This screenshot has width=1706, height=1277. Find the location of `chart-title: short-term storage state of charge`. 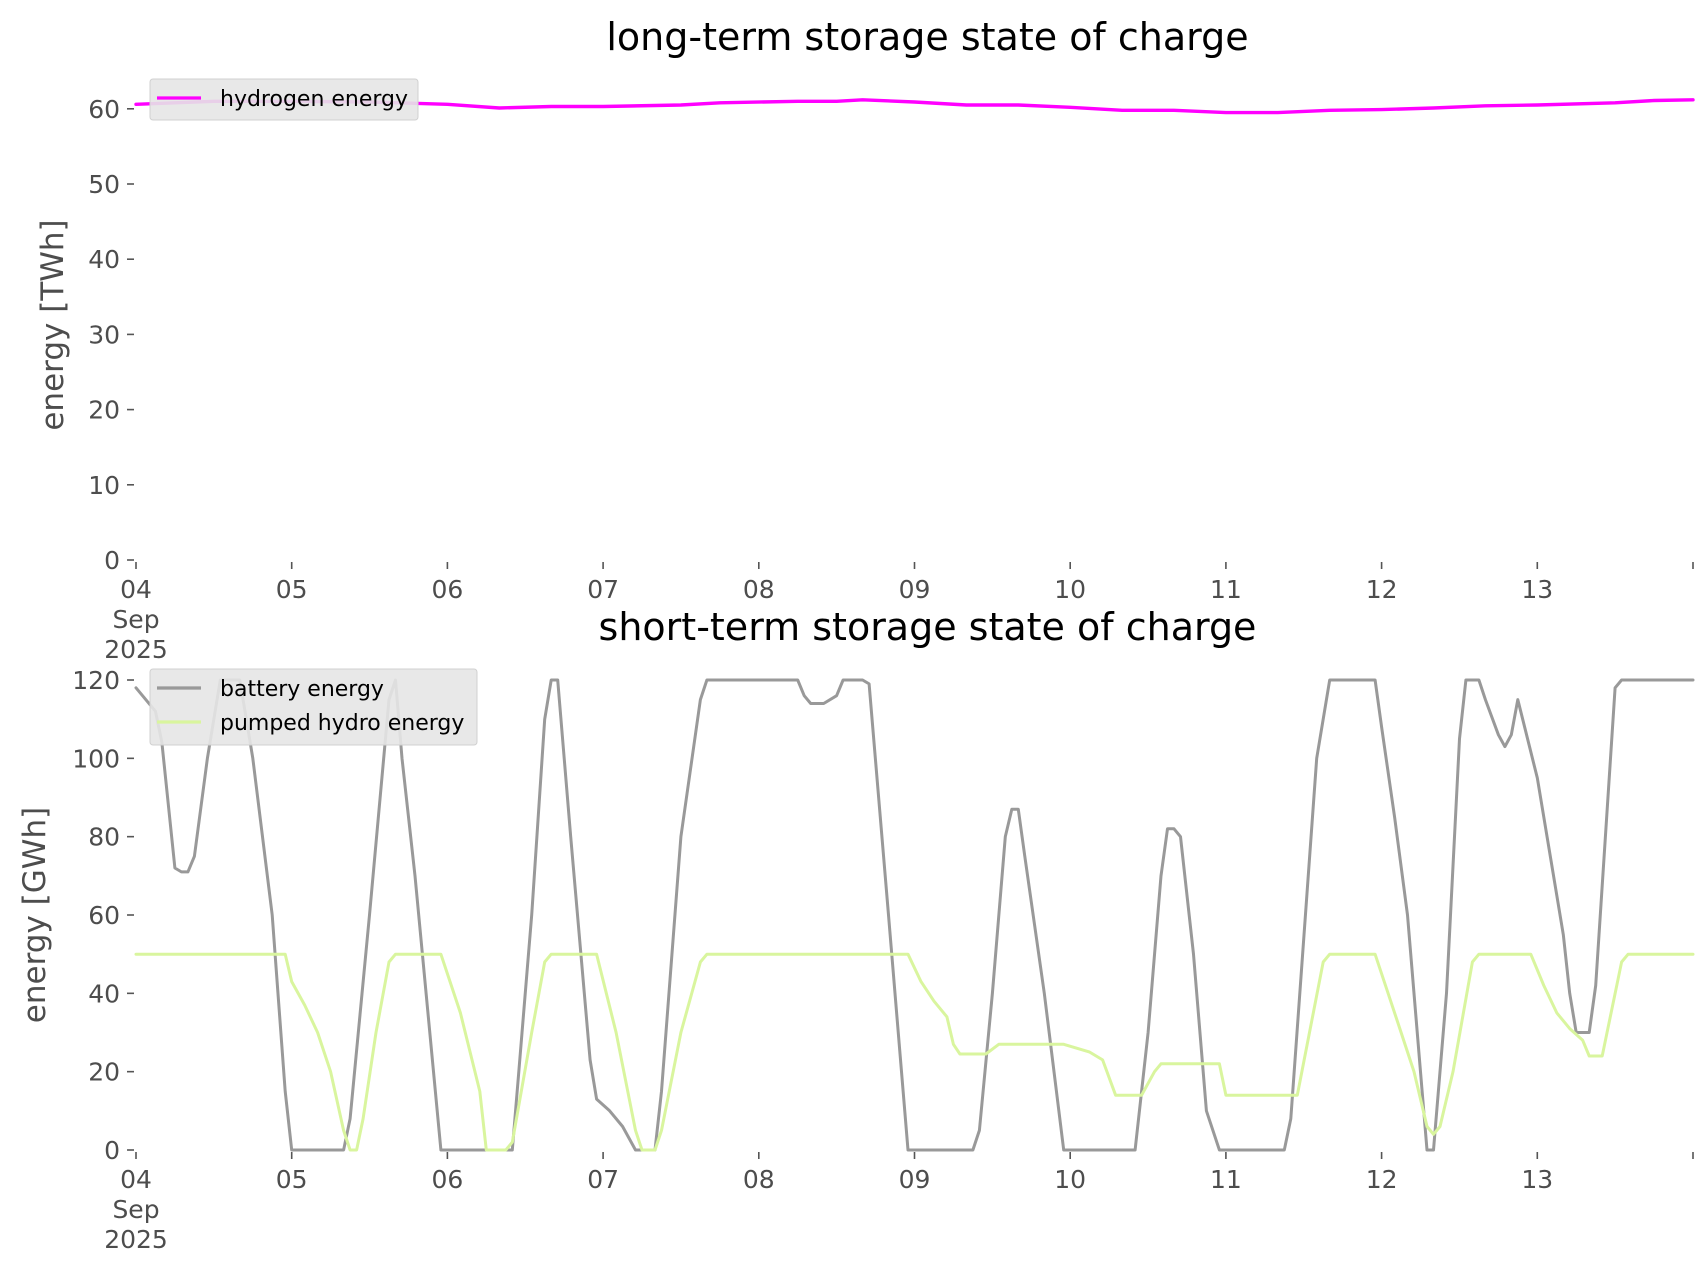

chart-title: short-term storage state of charge is located at coordinates (928, 627).